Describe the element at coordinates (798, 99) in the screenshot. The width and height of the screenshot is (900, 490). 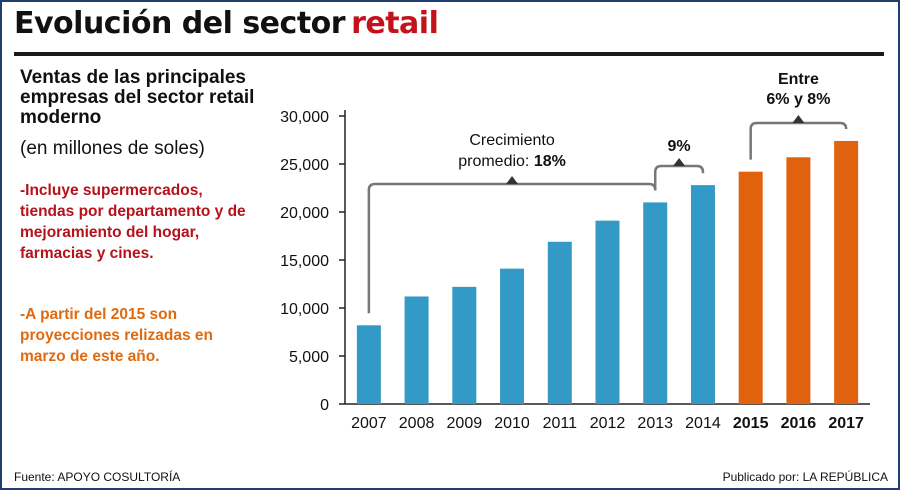
I see `annotation-value-2: 6% y 8%` at that location.